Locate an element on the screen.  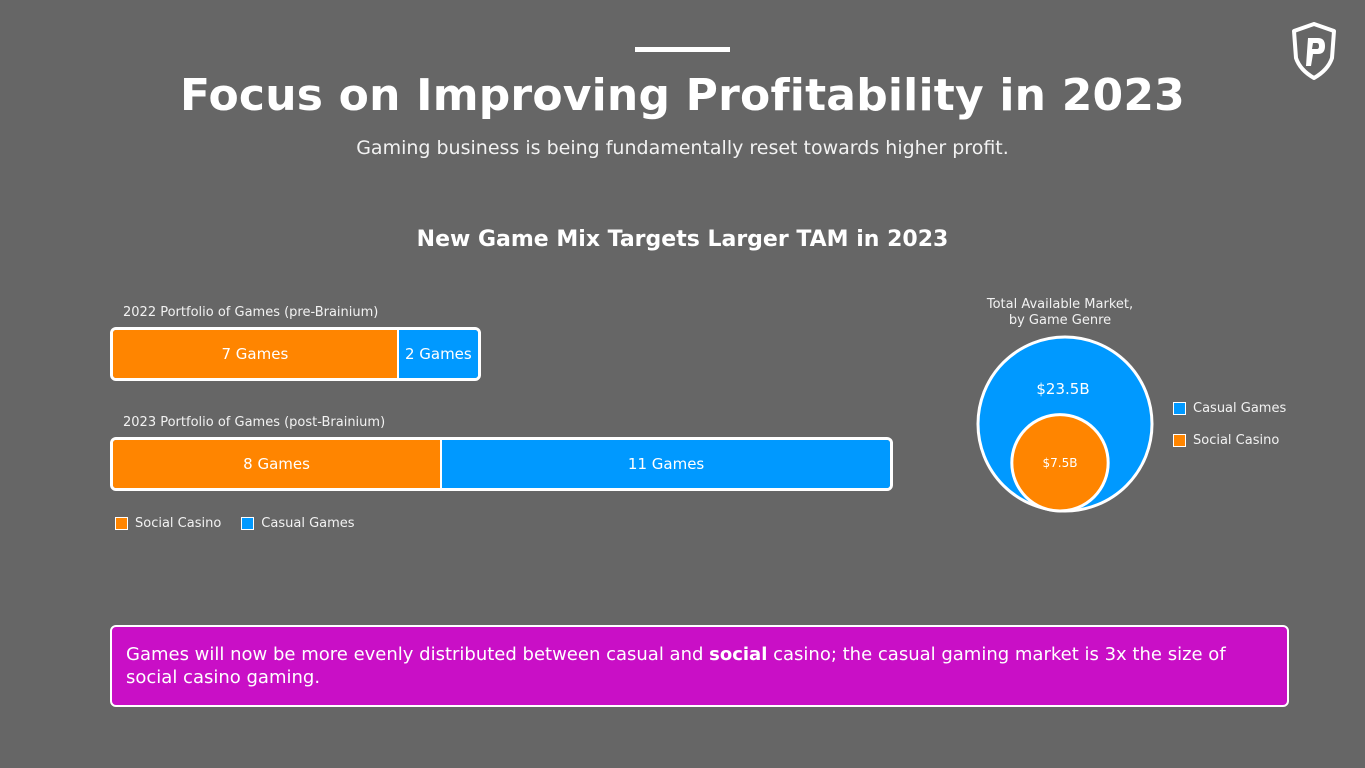
bubble-label-casual-games: $23.5B is located at coordinates (1062, 389).